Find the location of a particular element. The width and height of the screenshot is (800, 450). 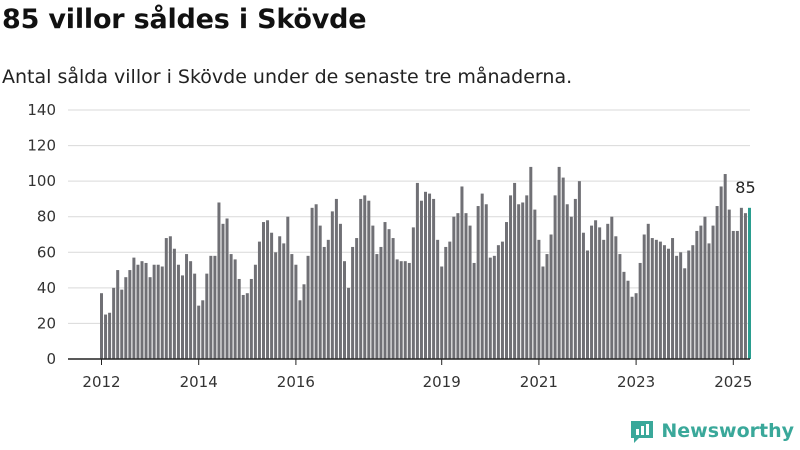

x-tick-label: 2014 is located at coordinates (199, 382).